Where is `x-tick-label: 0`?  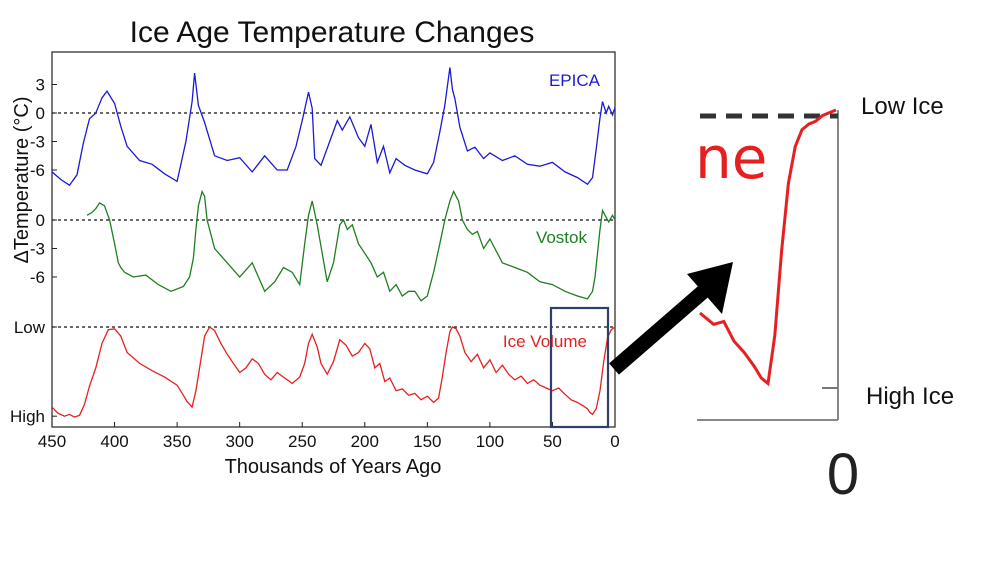
x-tick-label: 0 is located at coordinates (614, 441).